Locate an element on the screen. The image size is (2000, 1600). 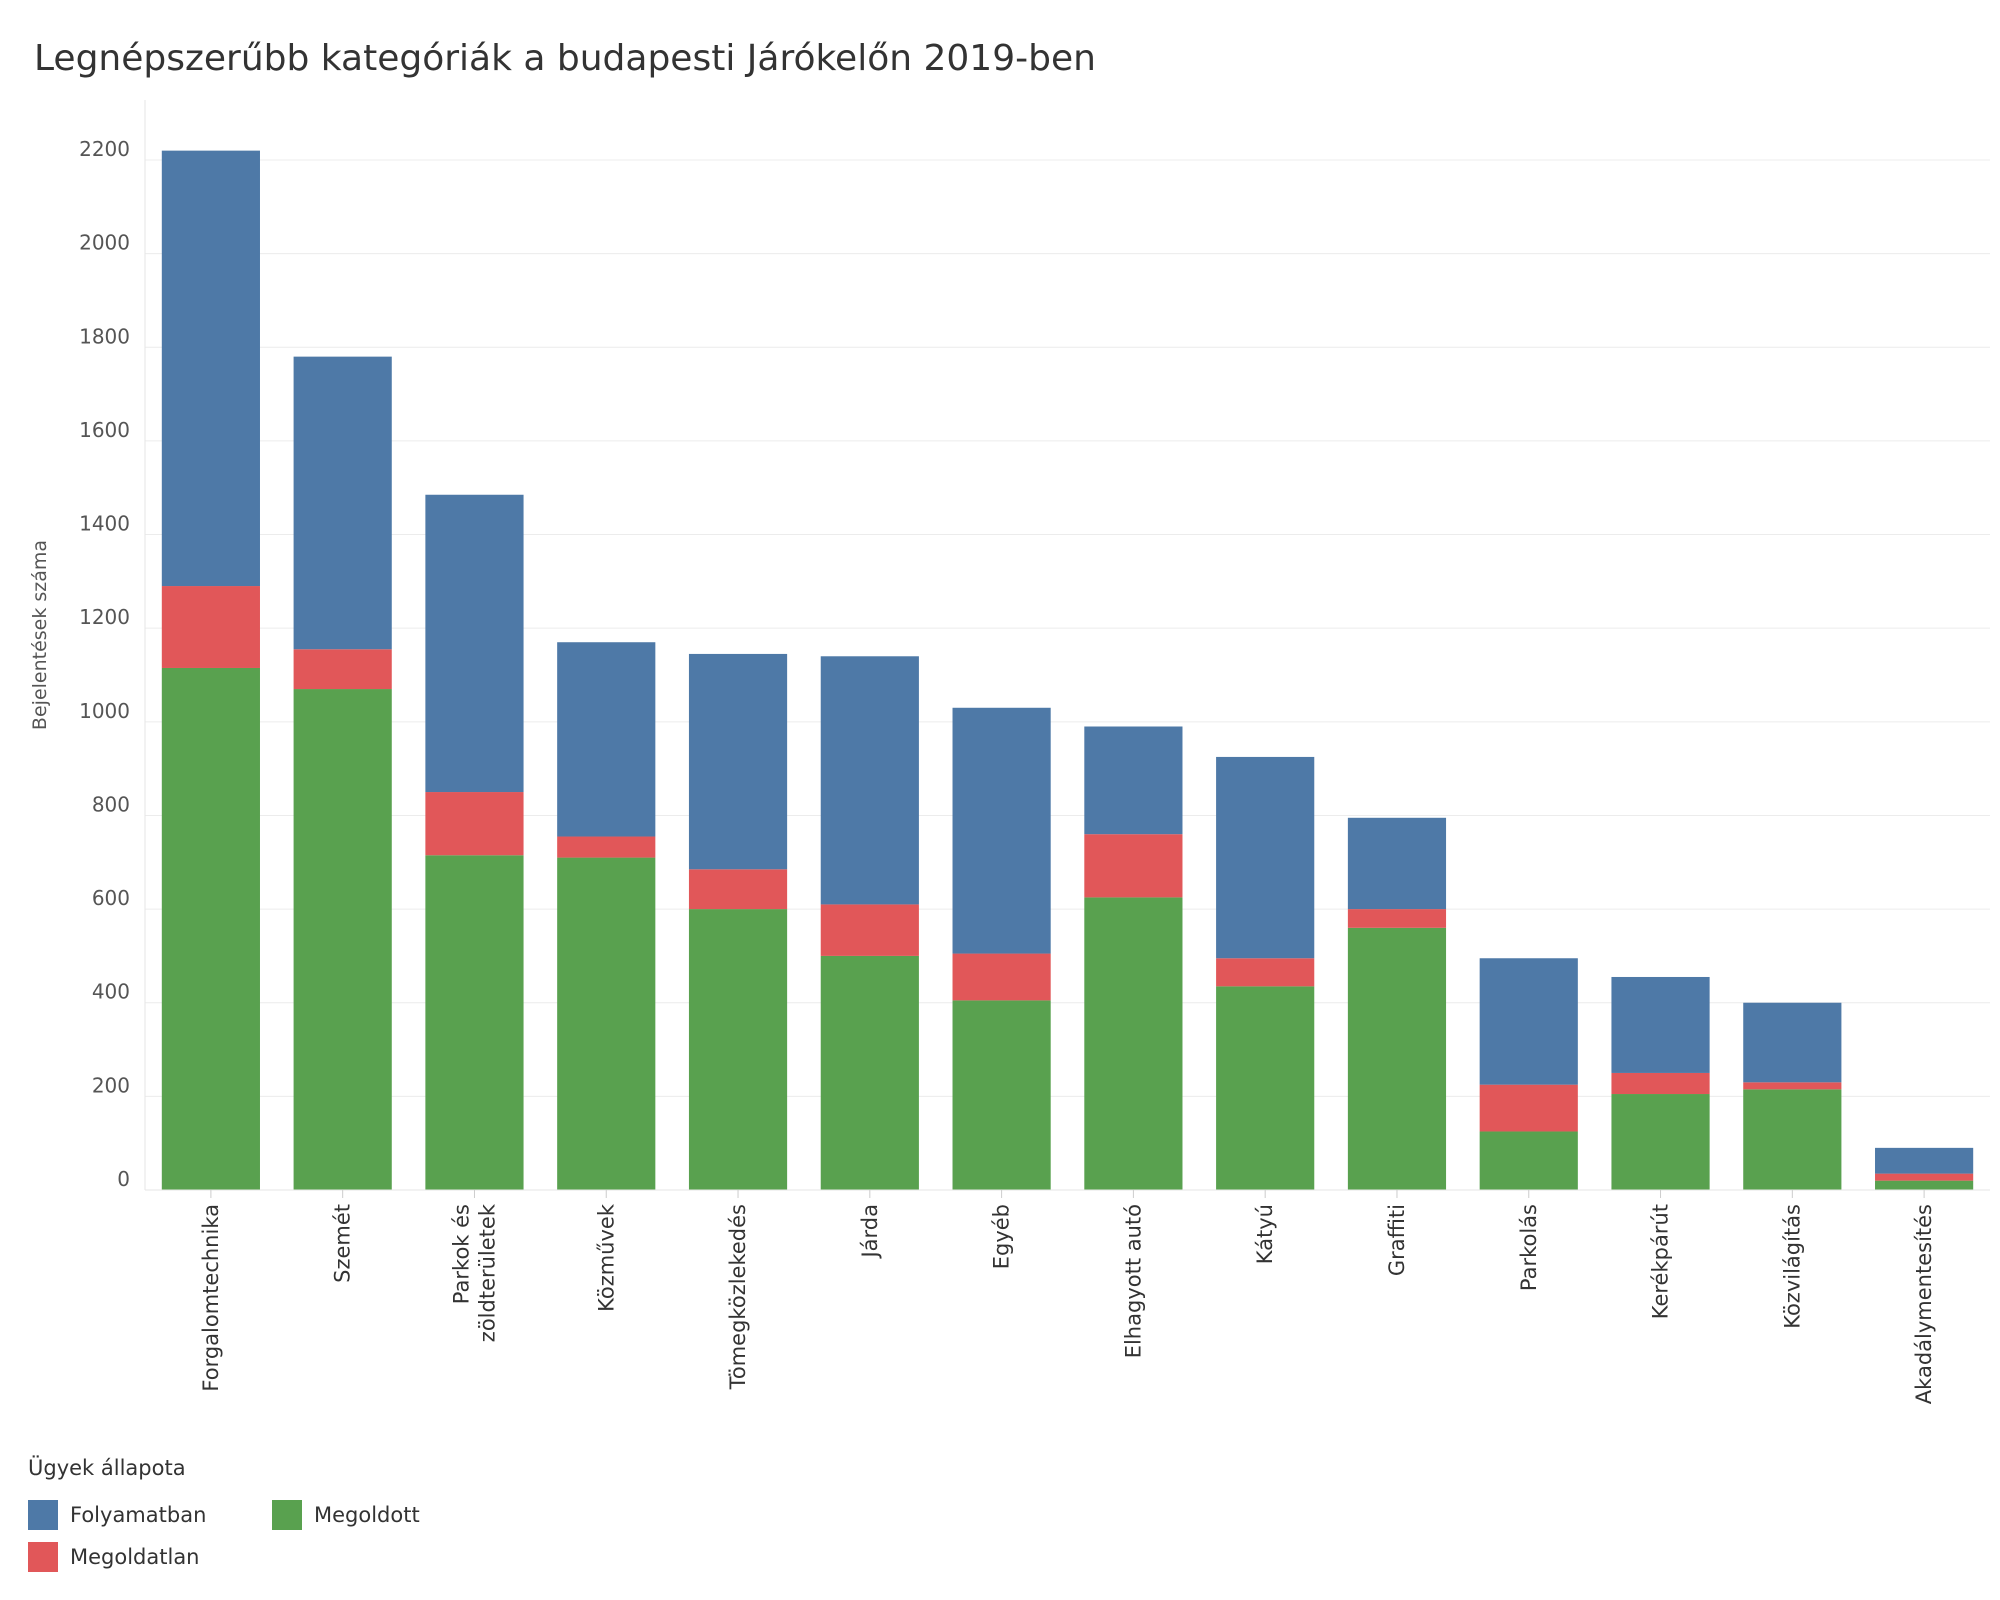
x-tick-label: Forgalomtechnika is located at coordinates (211, 1298).